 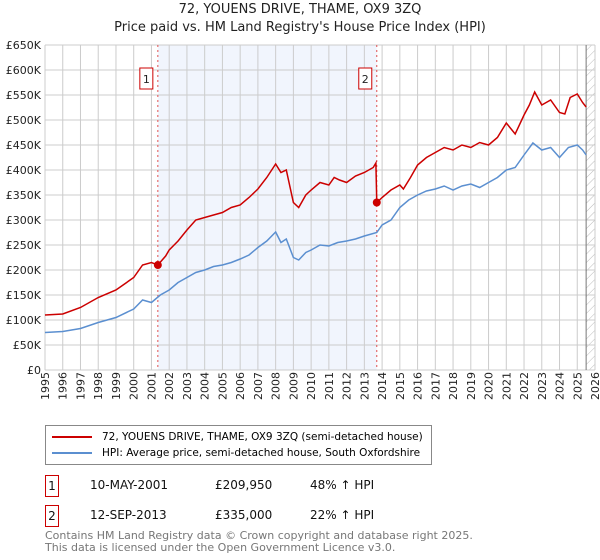 I want to click on y-tick-label: £400K, so click(x=24, y=170).